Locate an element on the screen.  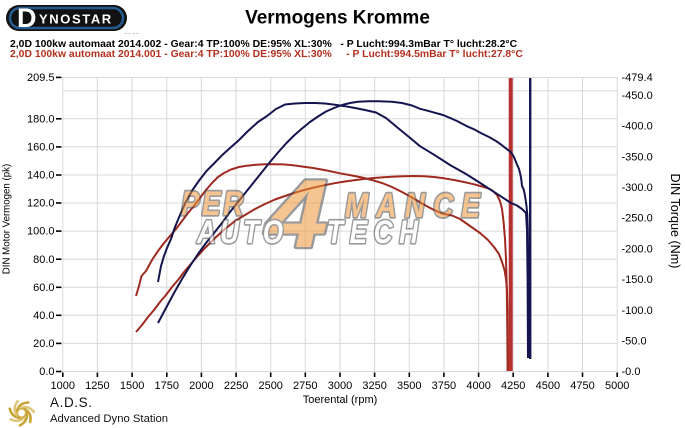
svg-text: 3000 is located at coordinates (340, 386).